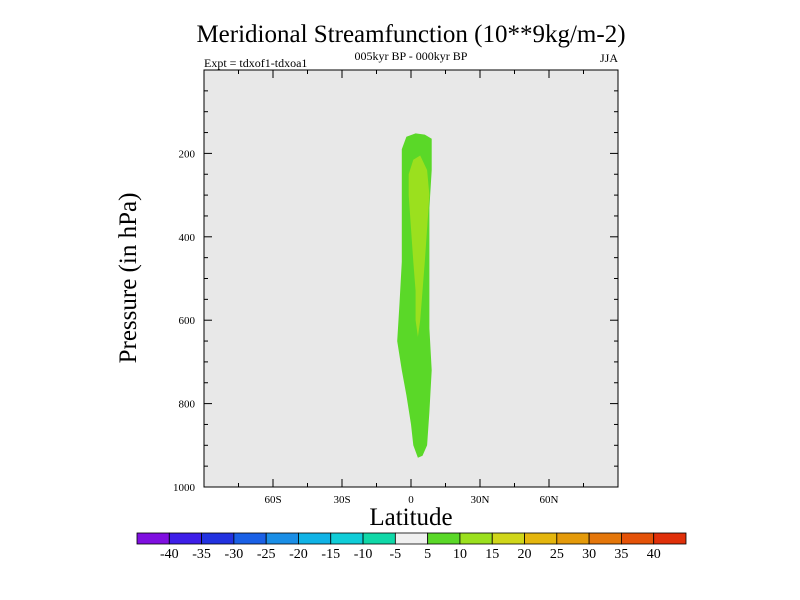 The image size is (800, 600). Describe the element at coordinates (492, 554) in the screenshot. I see `colorbar-label: 15` at that location.